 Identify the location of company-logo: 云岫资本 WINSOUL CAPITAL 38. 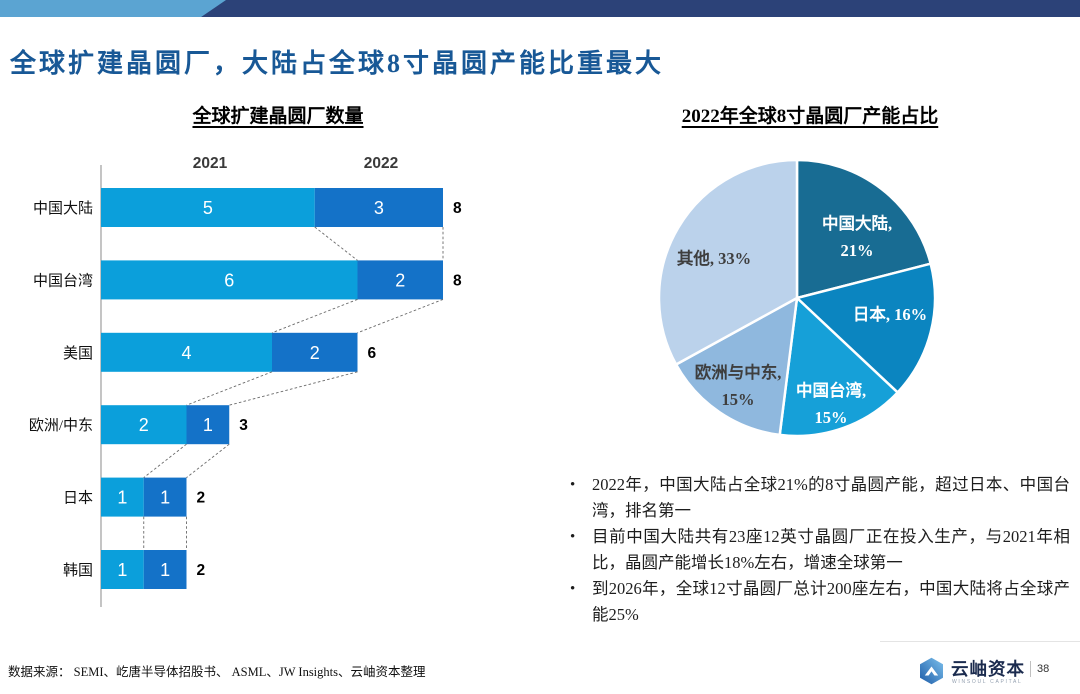
(993, 672).